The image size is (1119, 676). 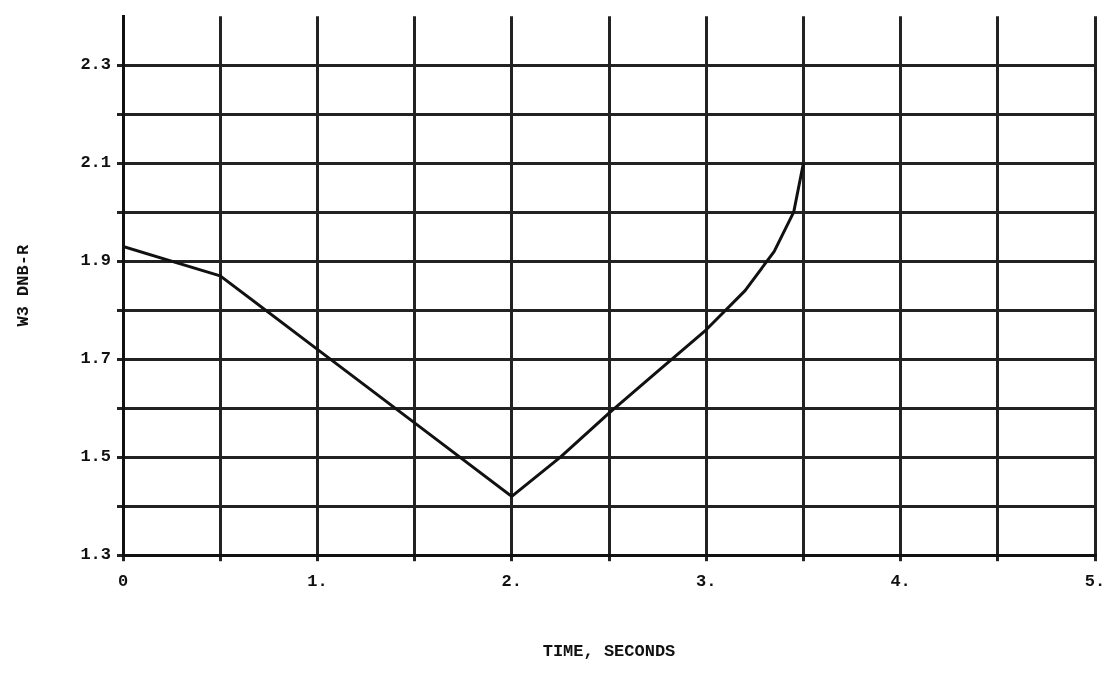 I want to click on x-tick-label: 3., so click(x=706, y=581).